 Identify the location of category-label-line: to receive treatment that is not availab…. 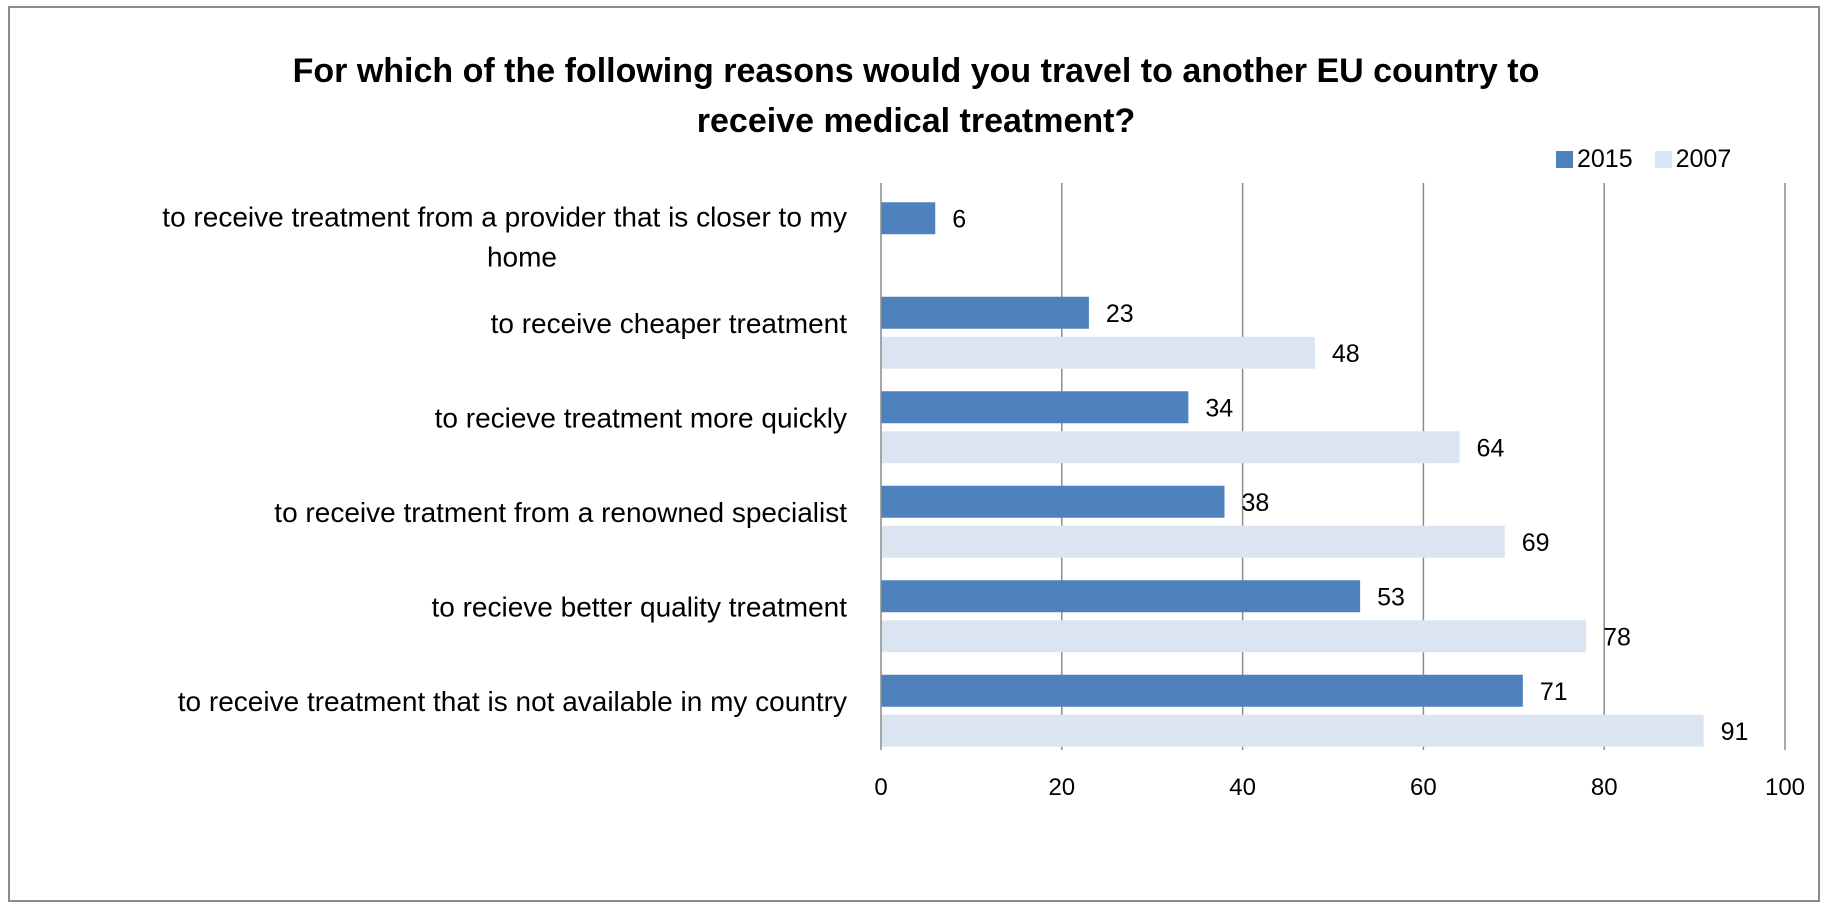
(512, 701).